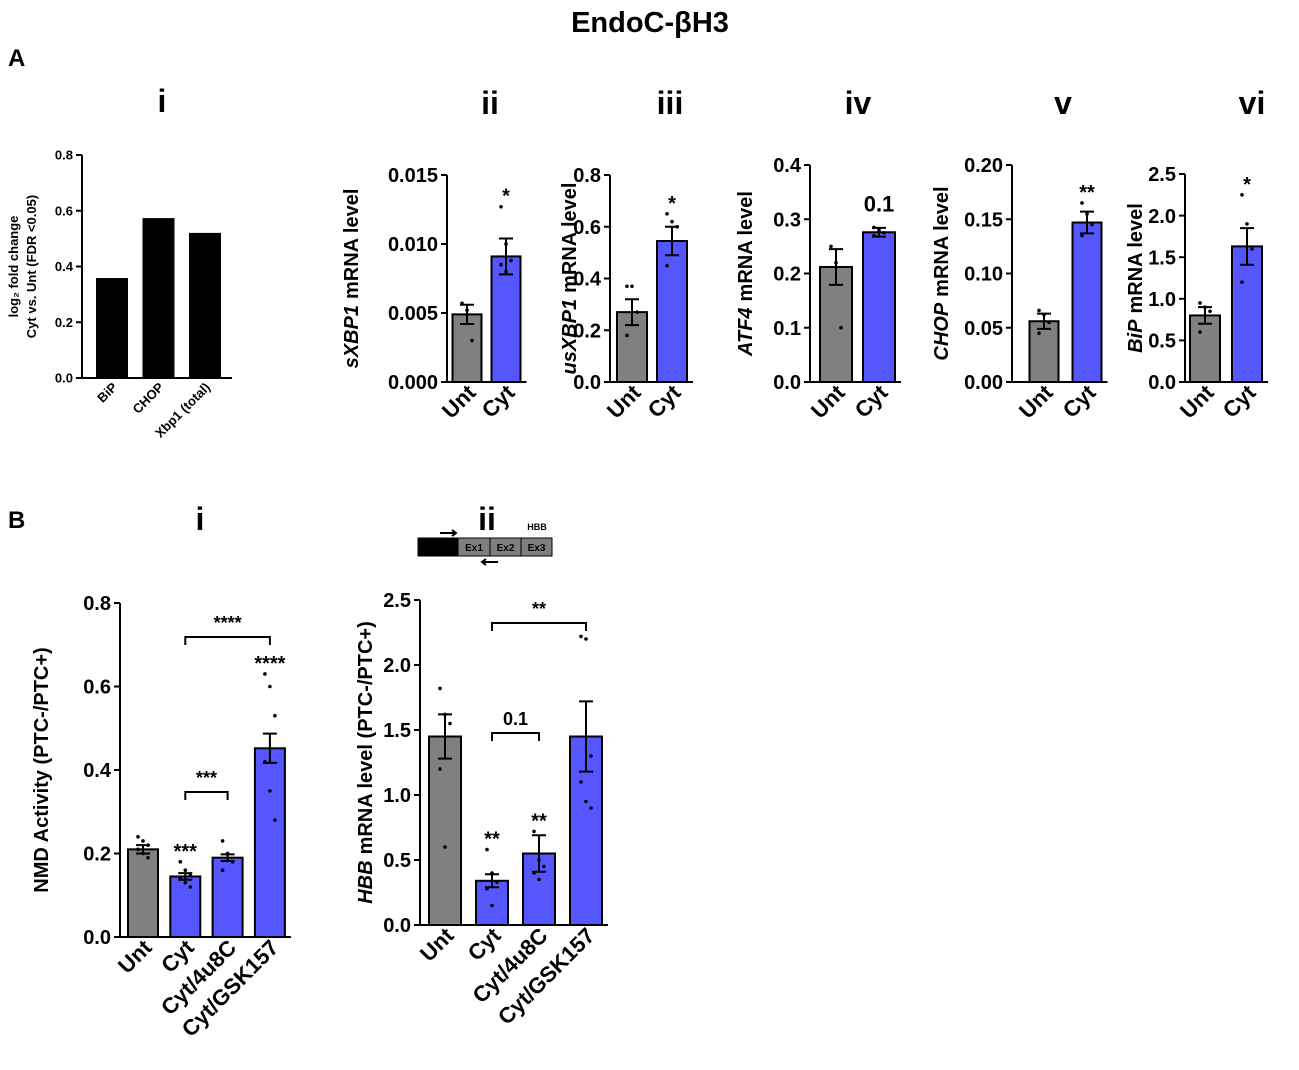 The image size is (1299, 1070). Describe the element at coordinates (983, 166) in the screenshot. I see `y-tick-label: 0.20` at that location.